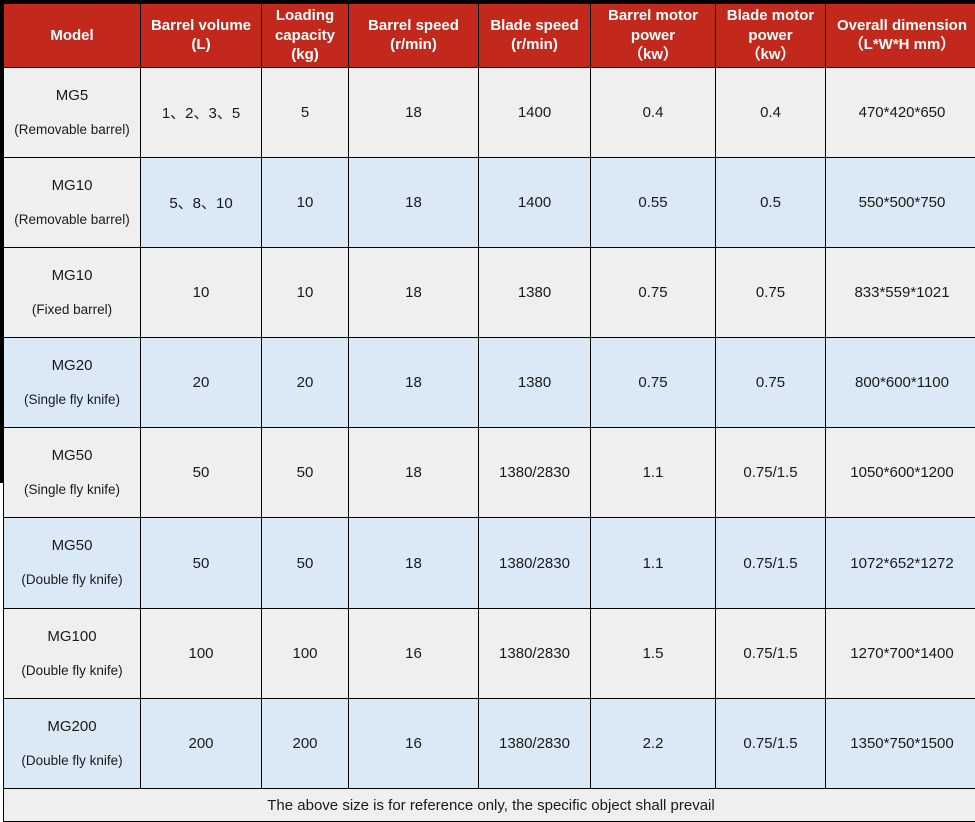  Describe the element at coordinates (201, 202) in the screenshot. I see `table-cell: 5、8、10` at that location.